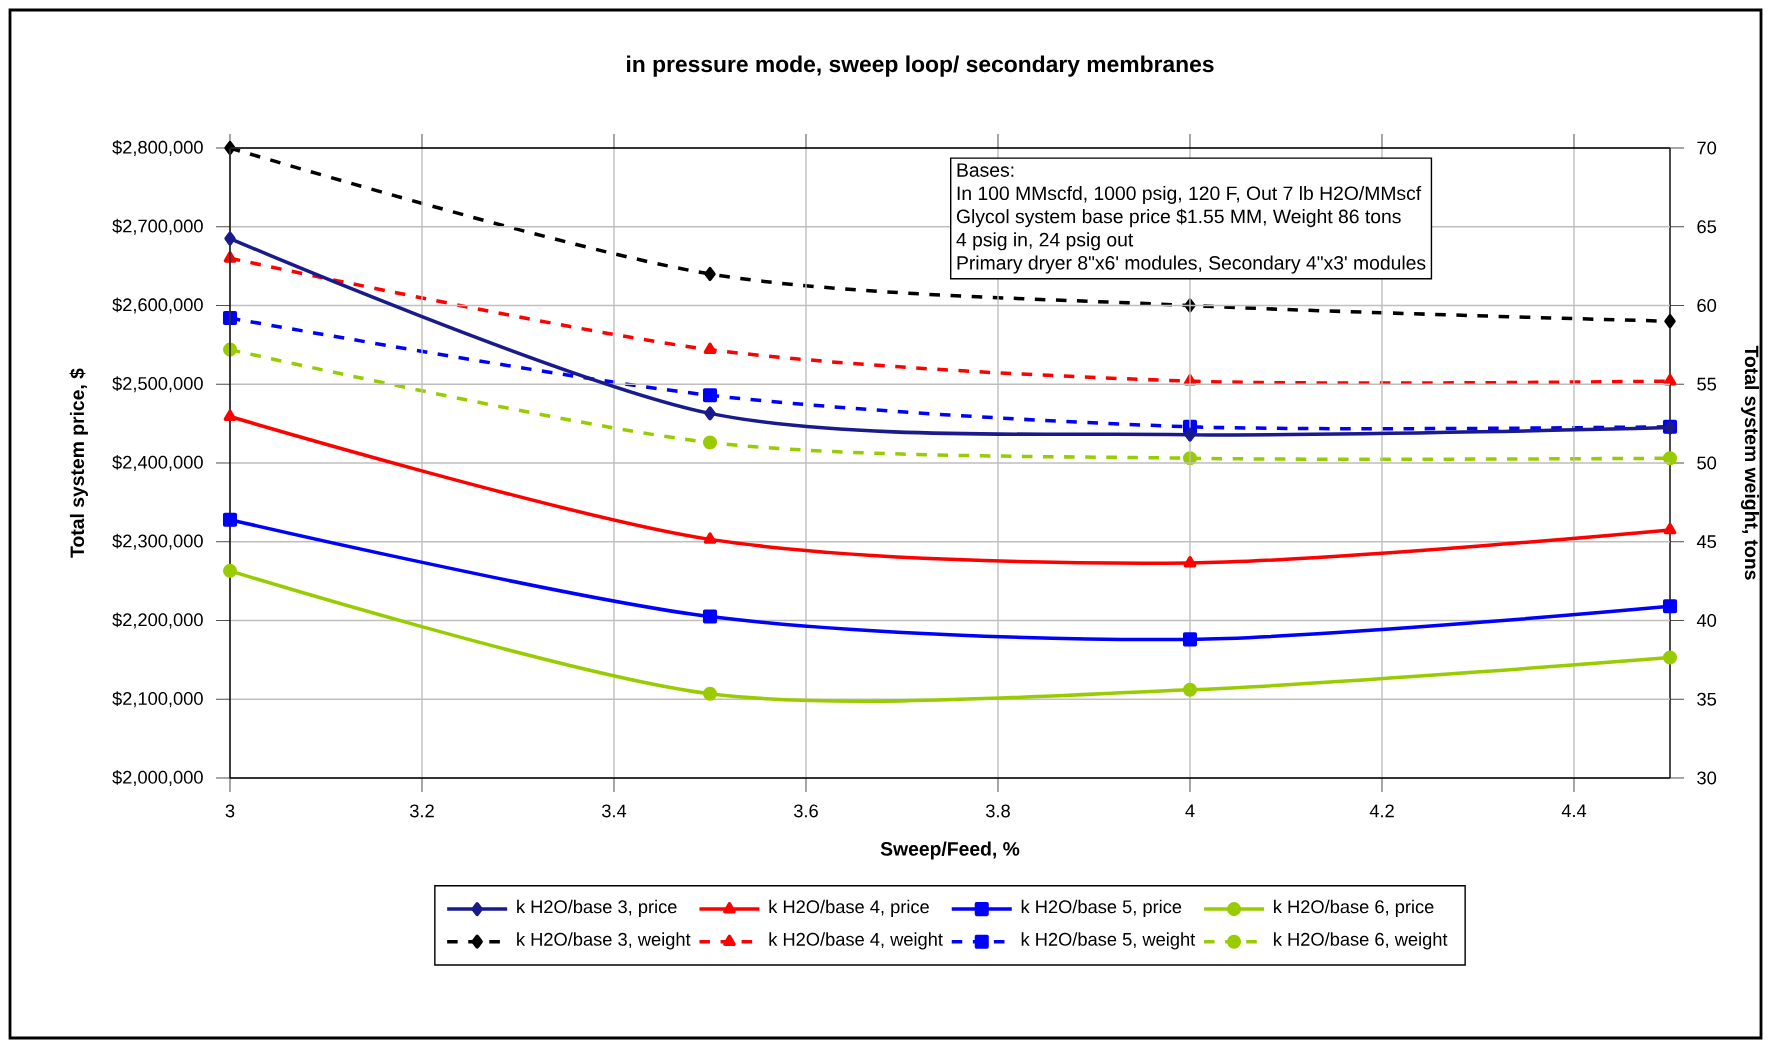 The width and height of the screenshot is (1771, 1048). What do you see at coordinates (849, 908) in the screenshot?
I see `legend-label: k H2O/base 4, price` at bounding box center [849, 908].